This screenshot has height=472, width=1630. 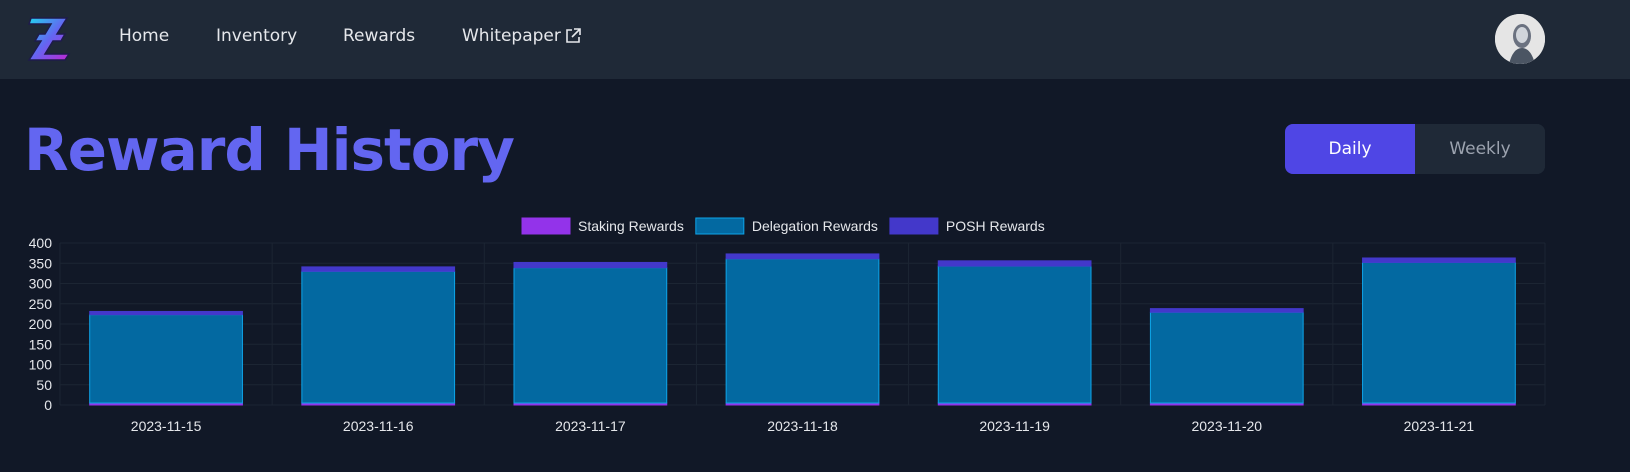 I want to click on brand-logo-icon, so click(x=50, y=39).